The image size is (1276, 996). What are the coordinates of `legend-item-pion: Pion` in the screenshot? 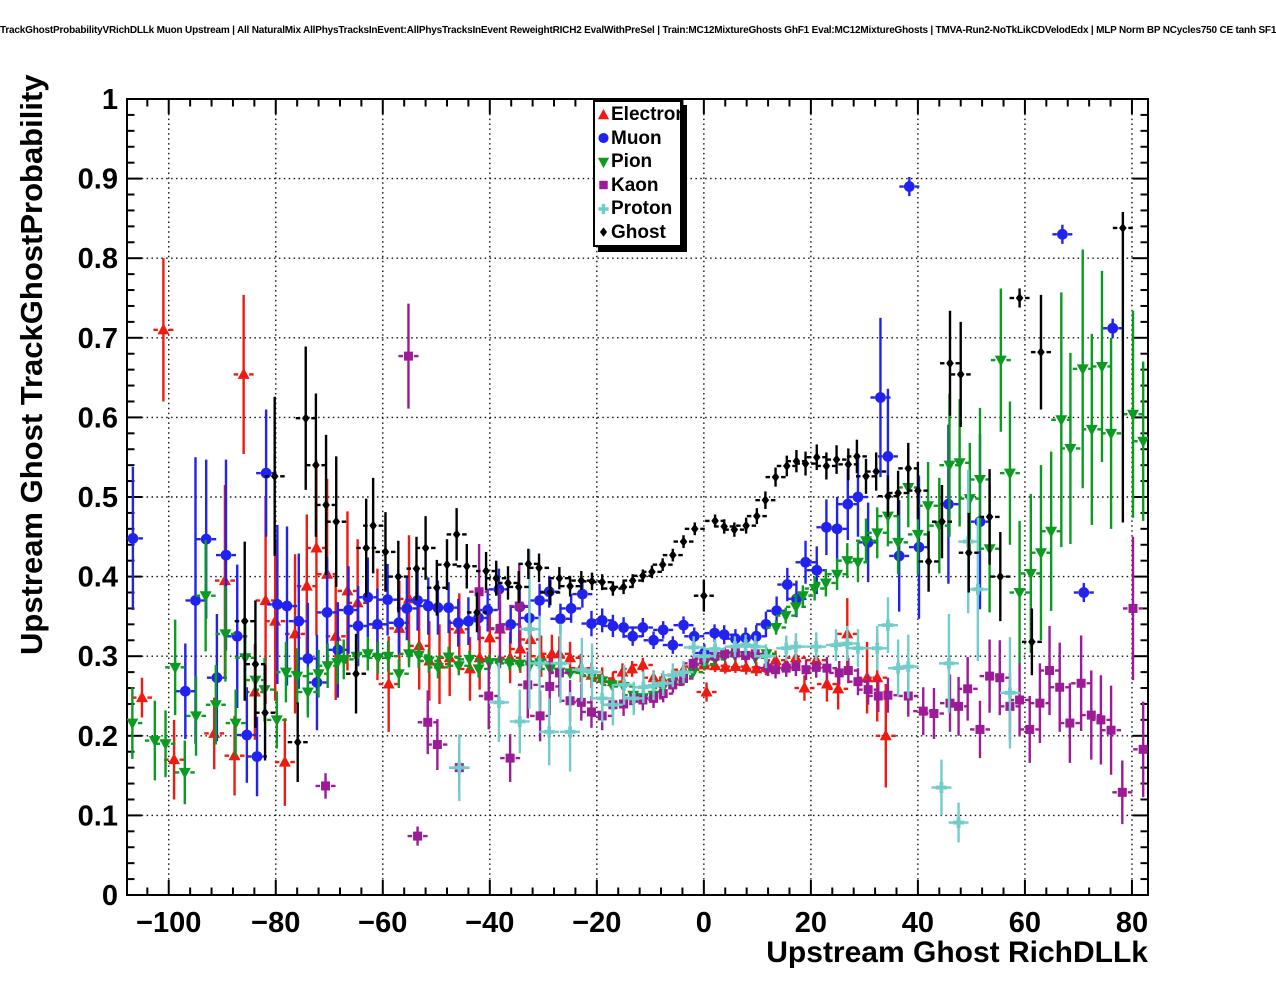 It's located at (638, 162).